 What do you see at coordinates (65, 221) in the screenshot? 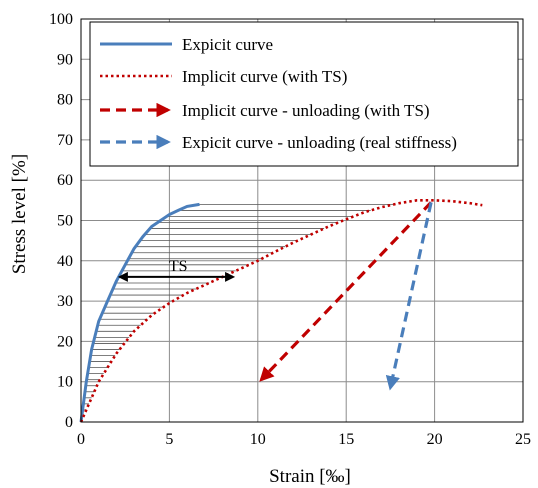
I see `y-tick-label: 50` at bounding box center [65, 221].